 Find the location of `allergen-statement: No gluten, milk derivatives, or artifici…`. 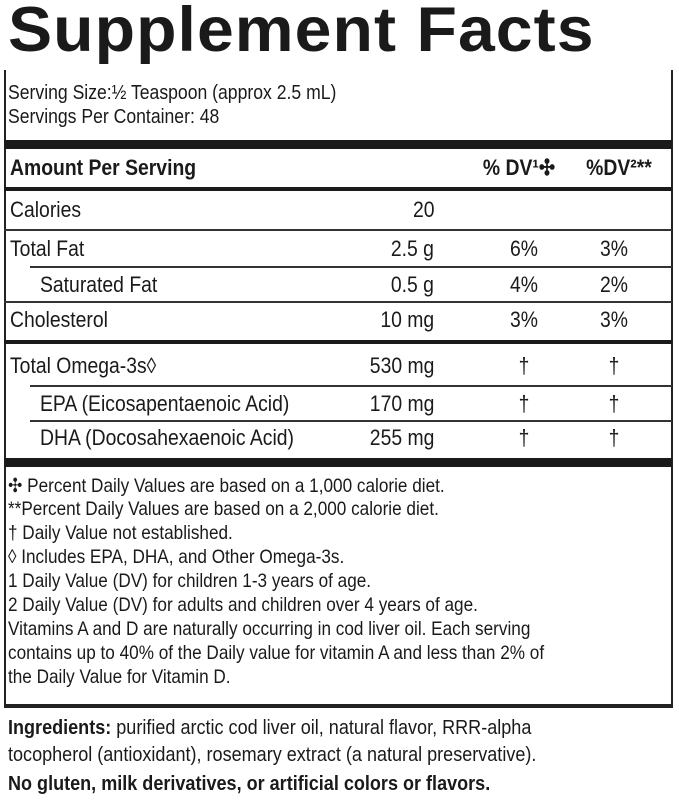

allergen-statement: No gluten, milk derivatives, or artifici… is located at coordinates (249, 783).